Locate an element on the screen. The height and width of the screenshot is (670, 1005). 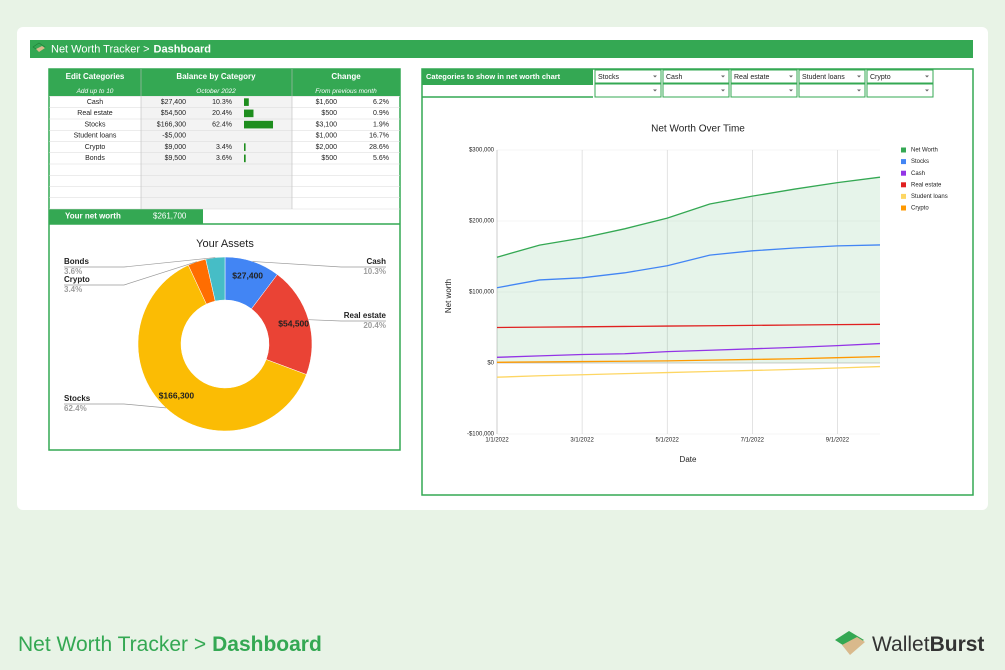
slice-name: Stocks is located at coordinates (77, 398).